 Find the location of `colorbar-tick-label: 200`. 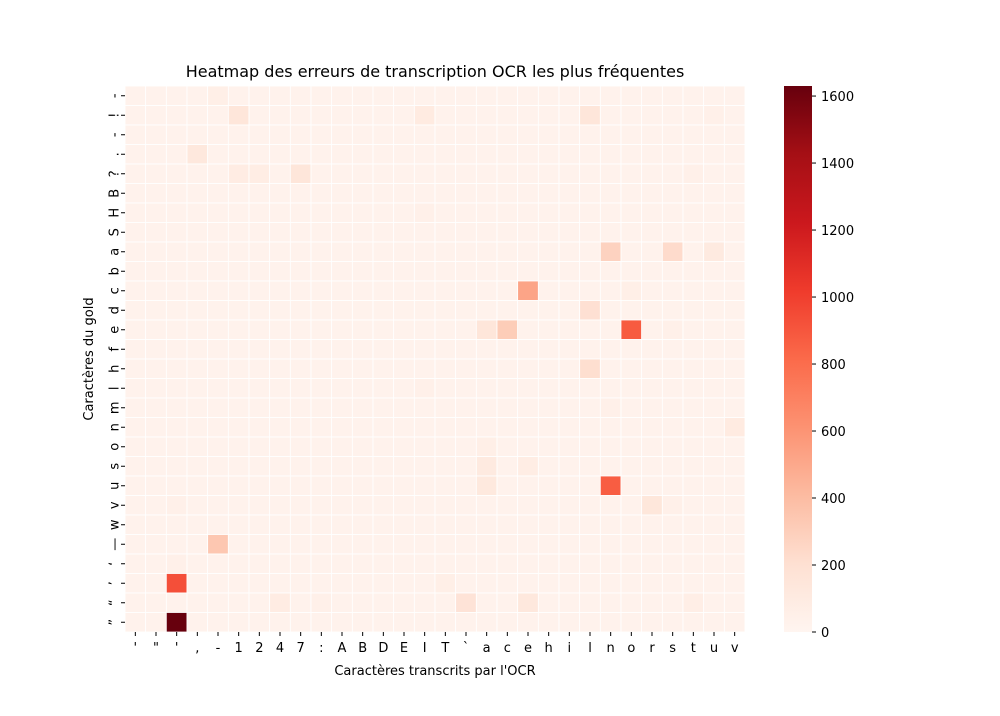

colorbar-tick-label: 200 is located at coordinates (833, 566).